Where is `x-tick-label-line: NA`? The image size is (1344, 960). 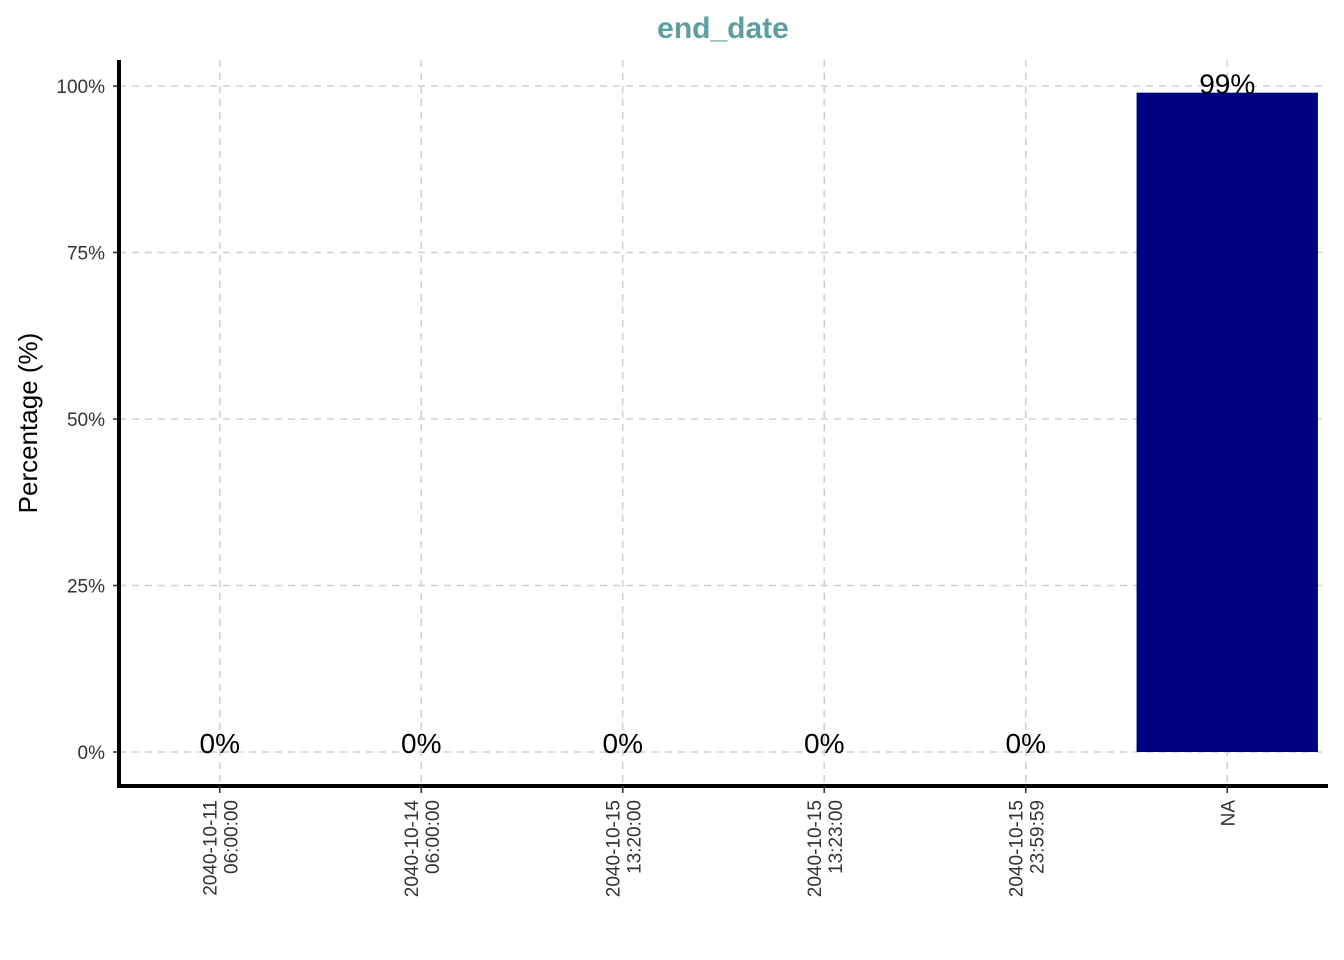 x-tick-label-line: NA is located at coordinates (1228, 813).